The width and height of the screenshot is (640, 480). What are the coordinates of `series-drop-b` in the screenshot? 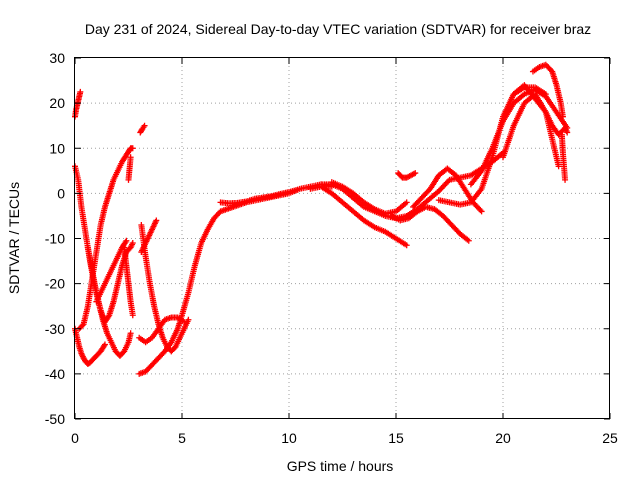 It's located at (110, 282).